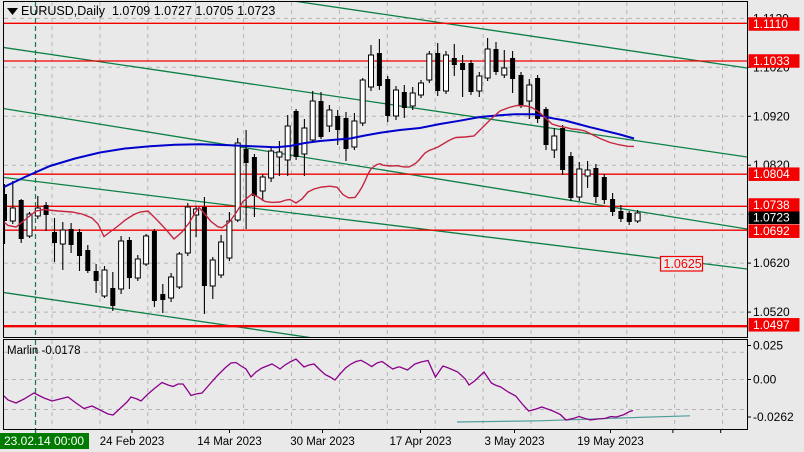 The width and height of the screenshot is (804, 452). I want to click on svg-text: 3 May 2023, so click(514, 442).